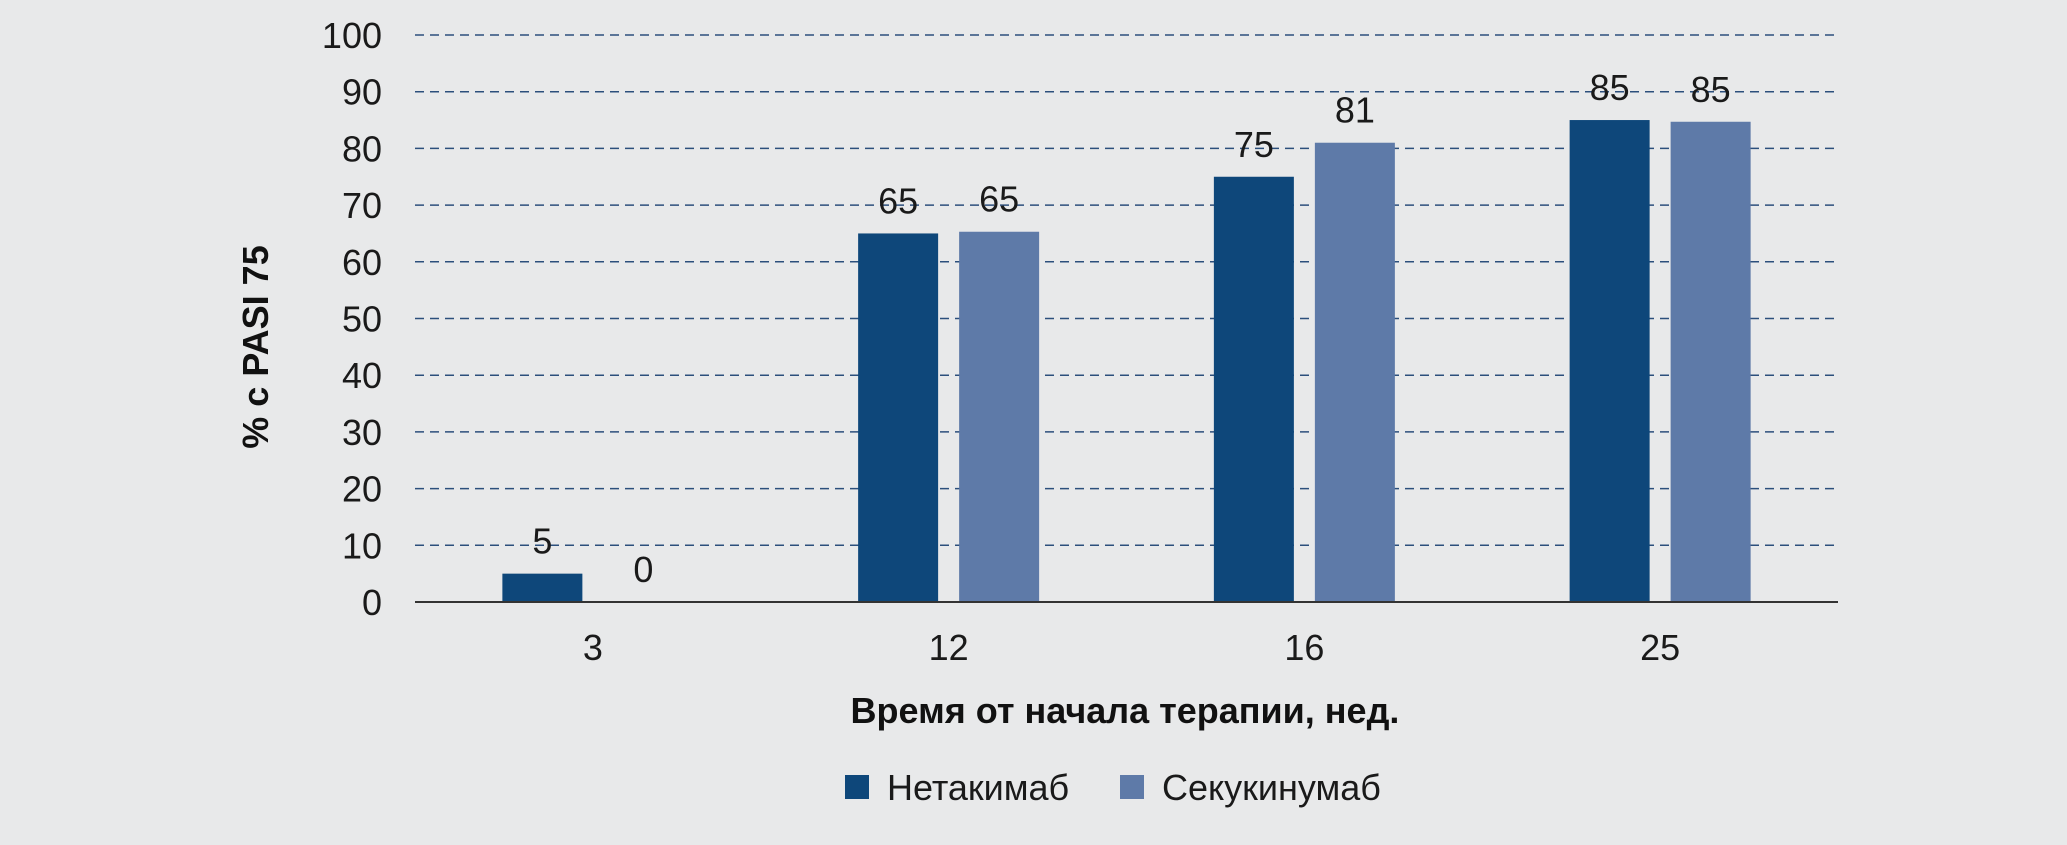 This screenshot has width=2067, height=845. I want to click on y-tick-label: 70, so click(362, 205).